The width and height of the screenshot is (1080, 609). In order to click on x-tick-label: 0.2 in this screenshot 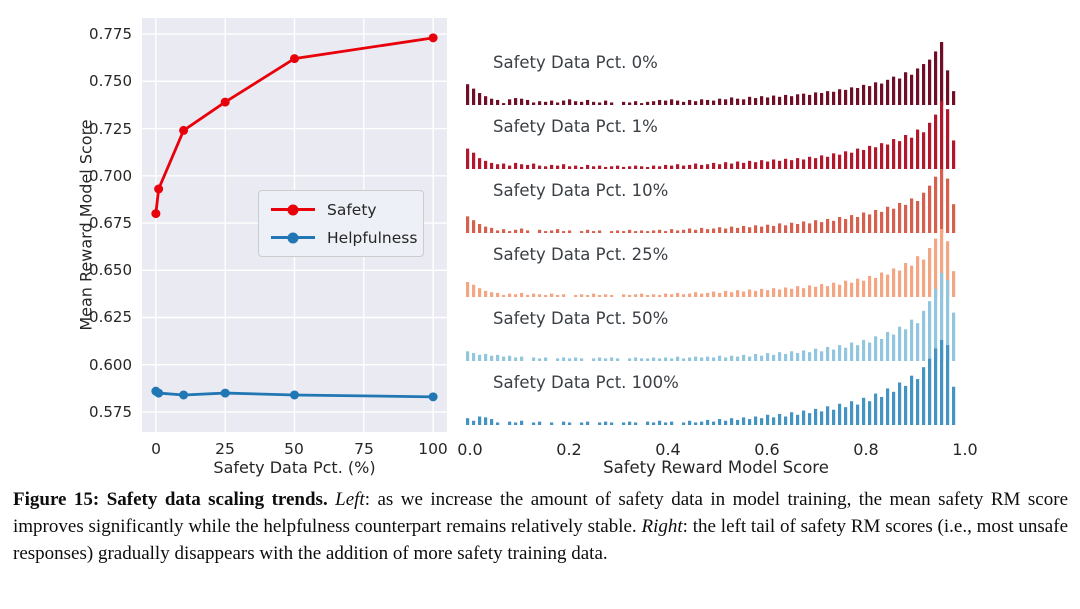, I will do `click(569, 449)`.